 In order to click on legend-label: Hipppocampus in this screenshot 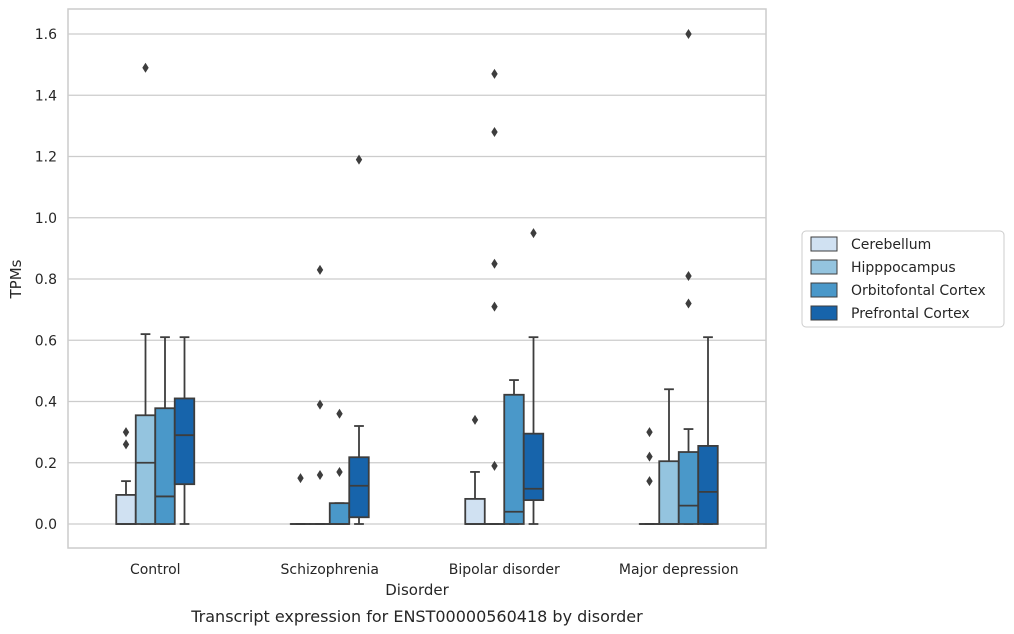, I will do `click(903, 268)`.